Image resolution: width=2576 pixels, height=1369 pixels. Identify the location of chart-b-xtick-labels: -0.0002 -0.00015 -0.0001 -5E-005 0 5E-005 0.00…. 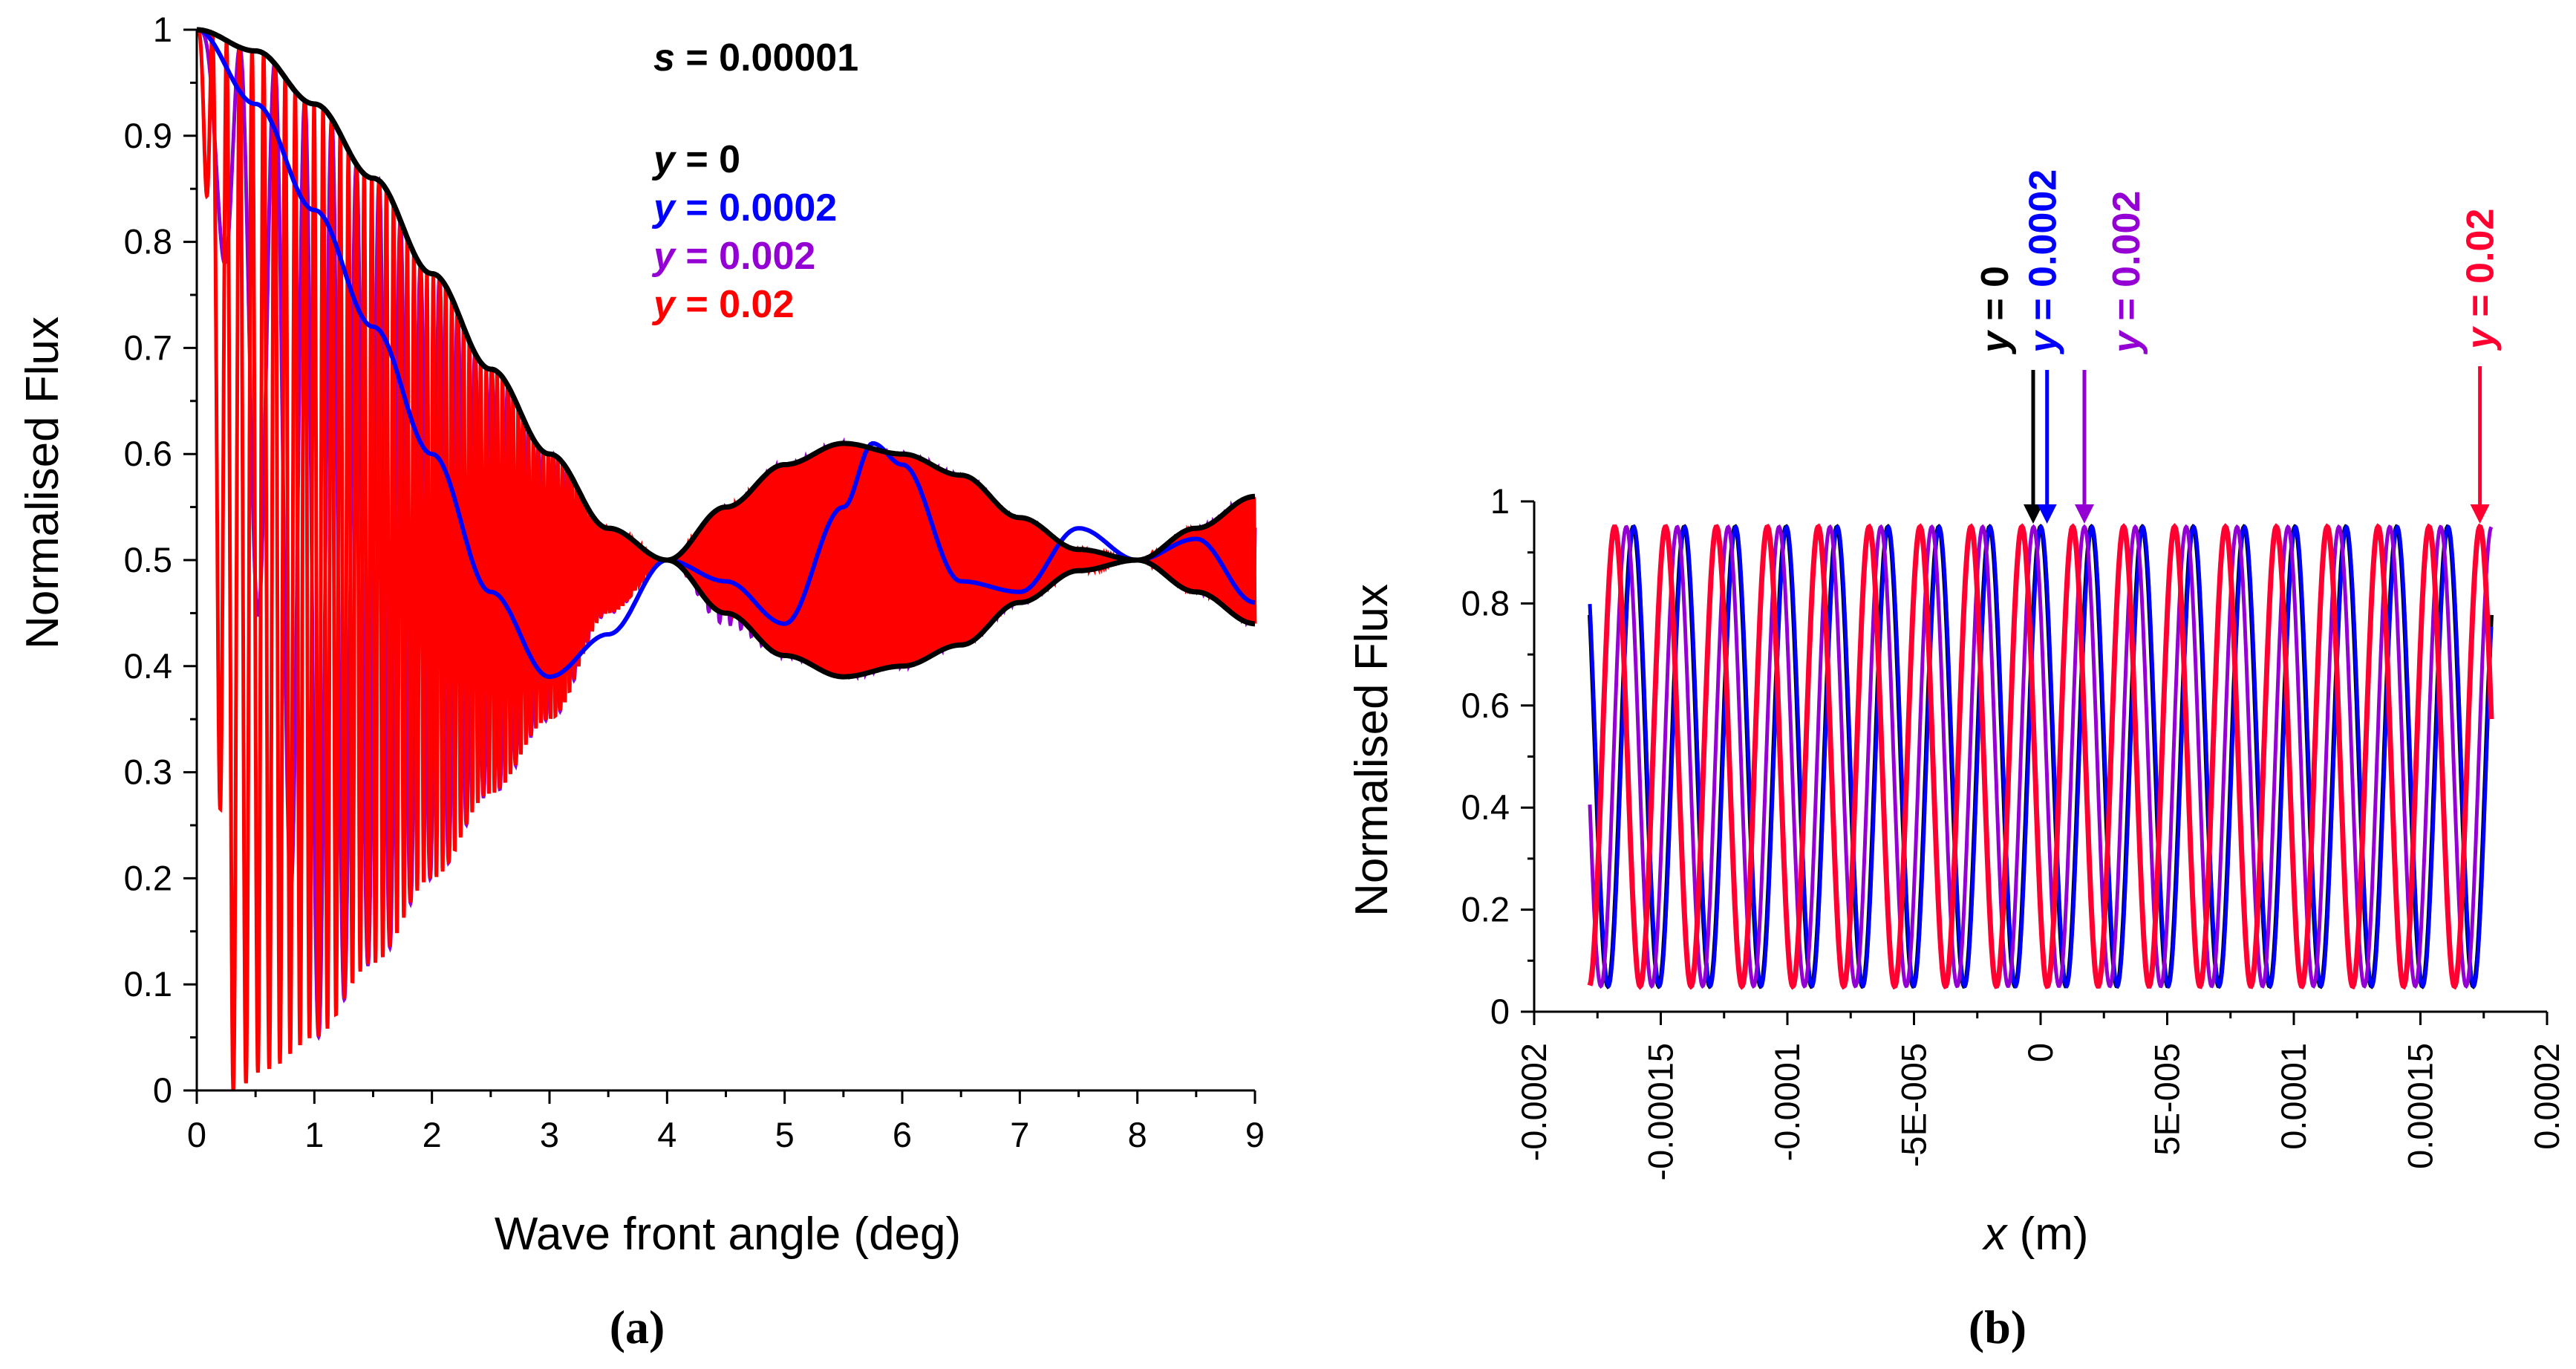
(2040, 1112).